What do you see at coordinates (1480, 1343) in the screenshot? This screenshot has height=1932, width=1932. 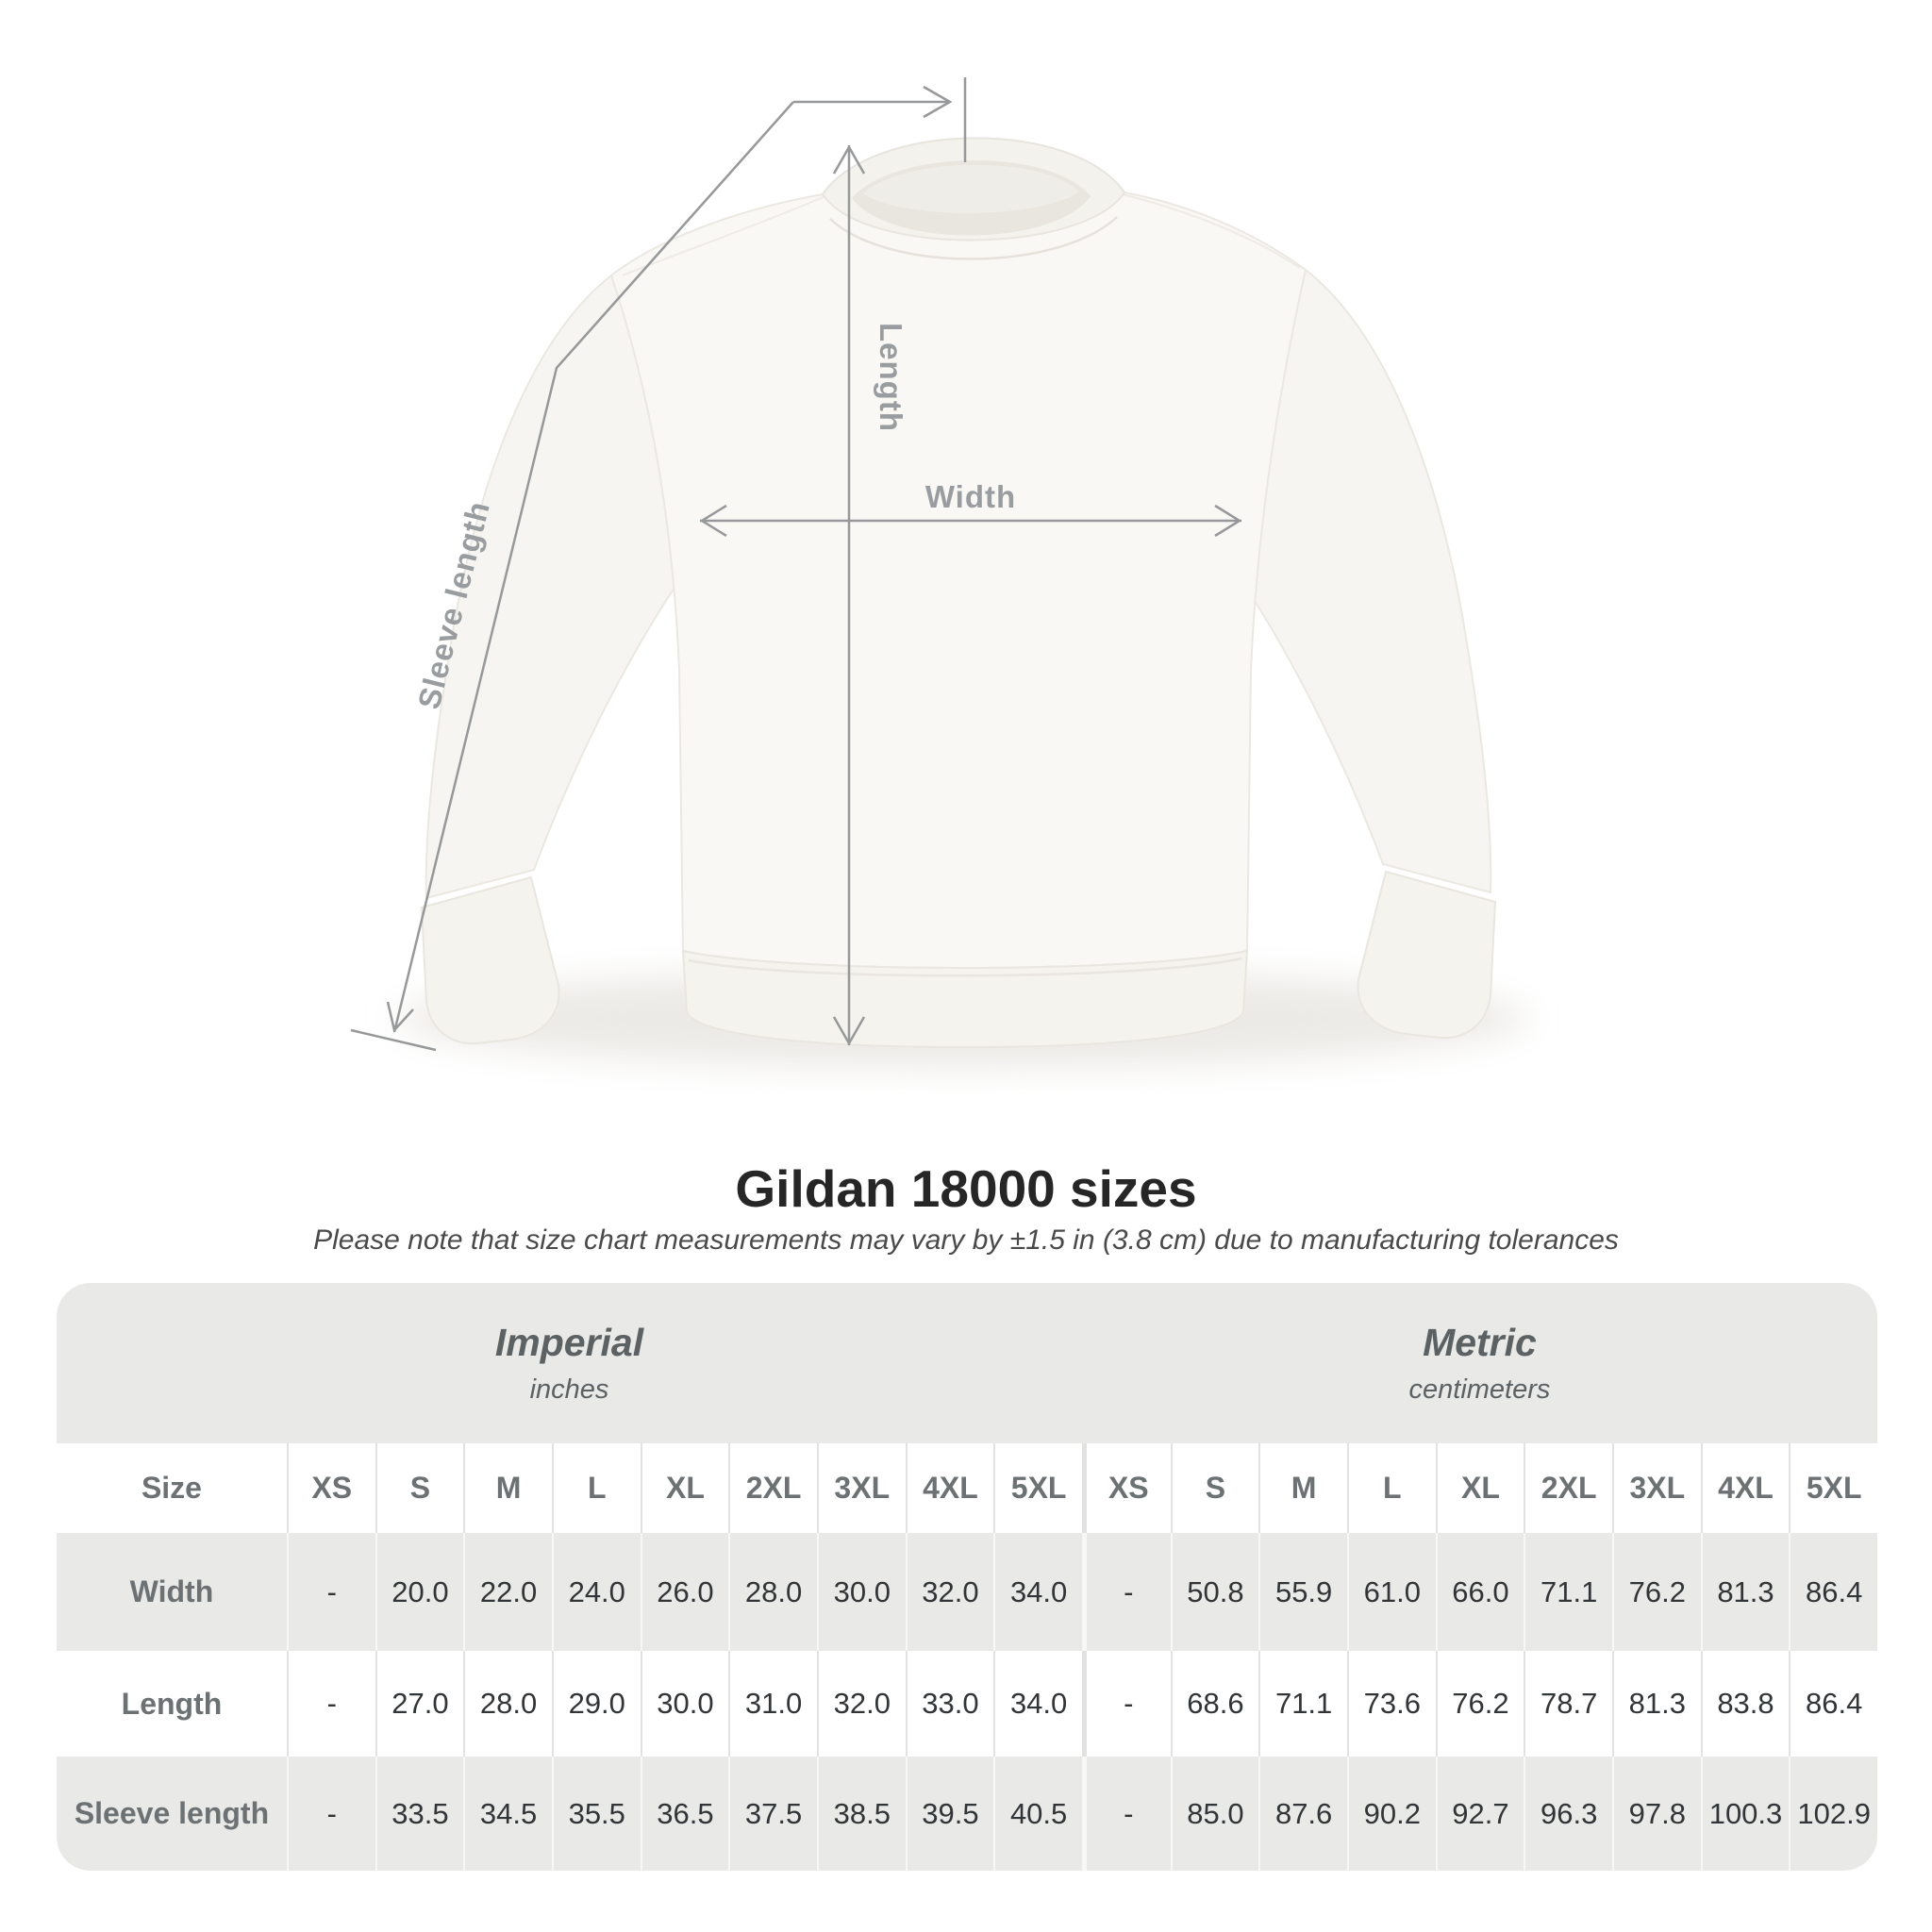 I see `metric-label: Metric` at bounding box center [1480, 1343].